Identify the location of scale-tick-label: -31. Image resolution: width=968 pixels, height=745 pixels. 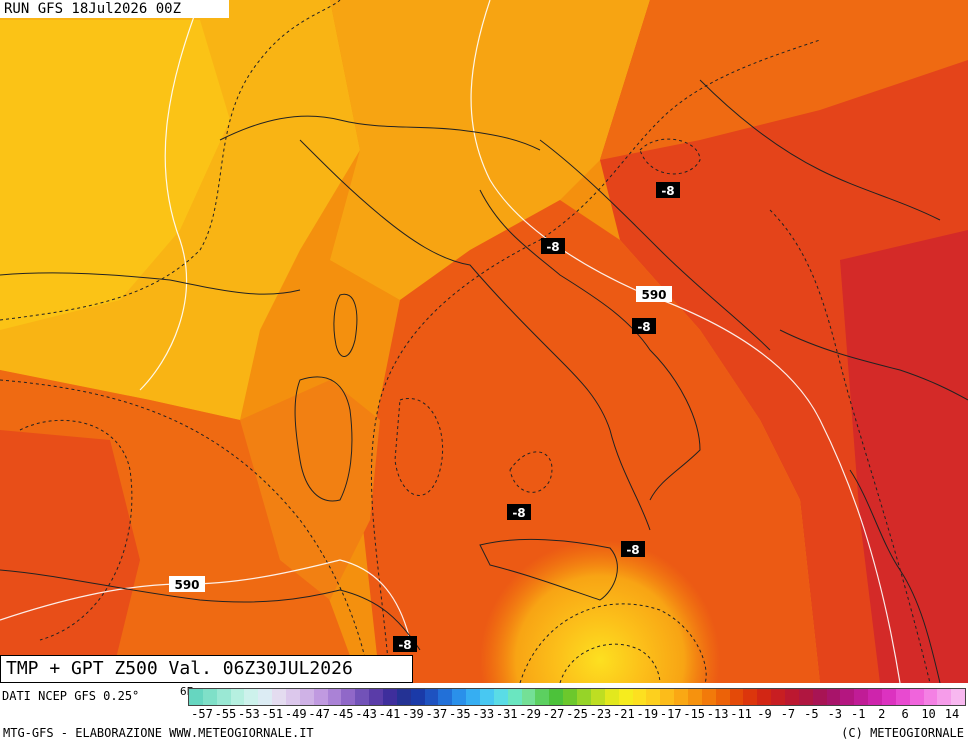
(506, 714).